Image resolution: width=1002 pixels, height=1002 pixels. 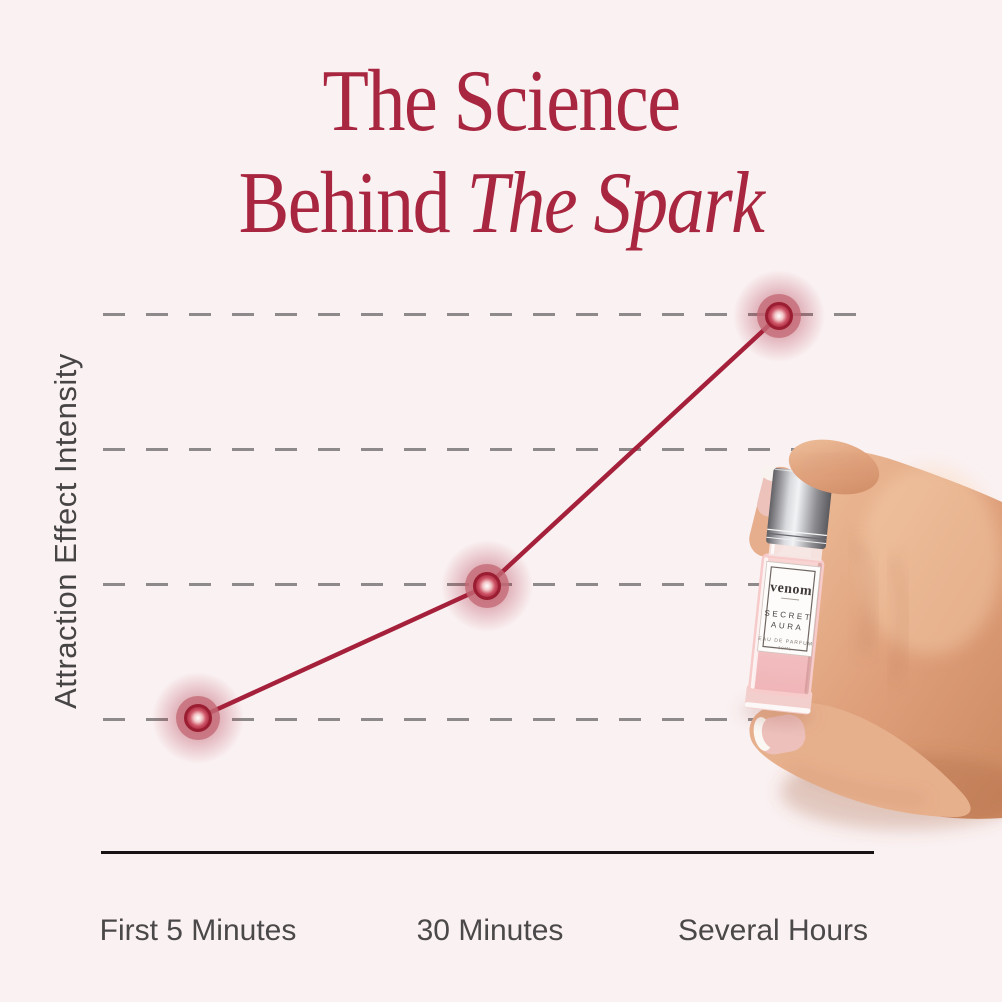 What do you see at coordinates (773, 733) in the screenshot?
I see `thumb-nail-bed` at bounding box center [773, 733].